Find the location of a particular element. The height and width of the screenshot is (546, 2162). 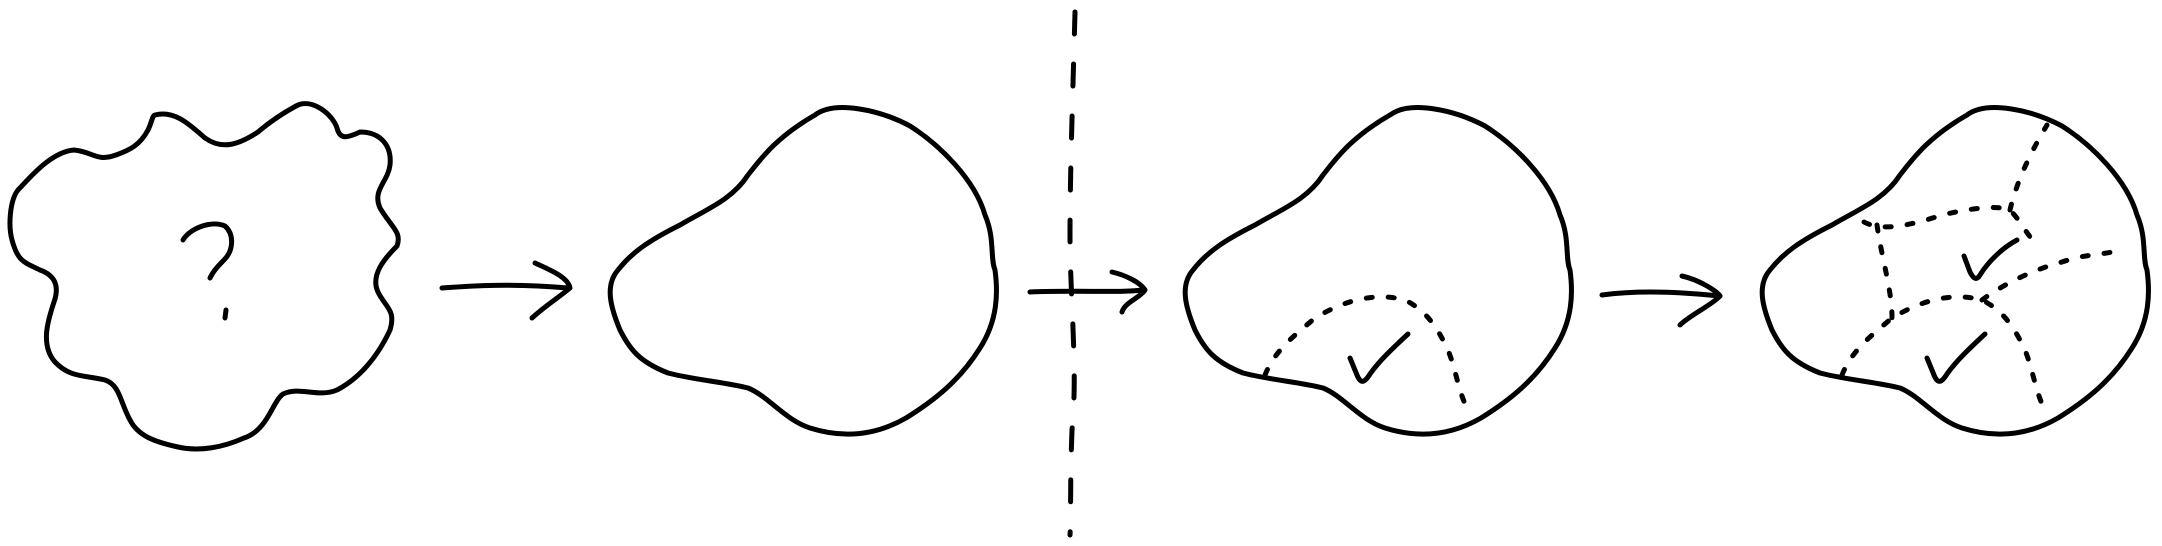

question-dot is located at coordinates (225, 314).